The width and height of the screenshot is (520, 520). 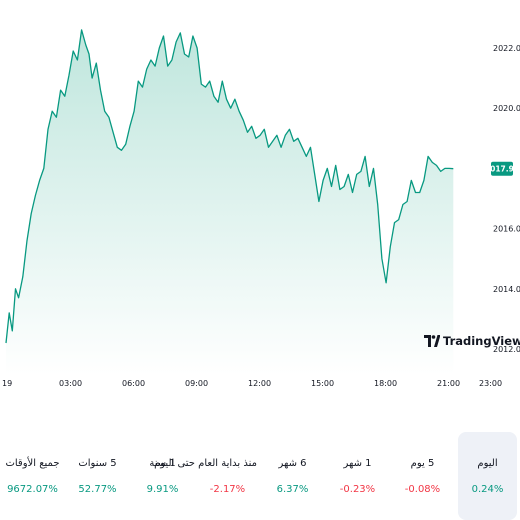 I want to click on last-price-label: 2017.99, so click(x=502, y=168).